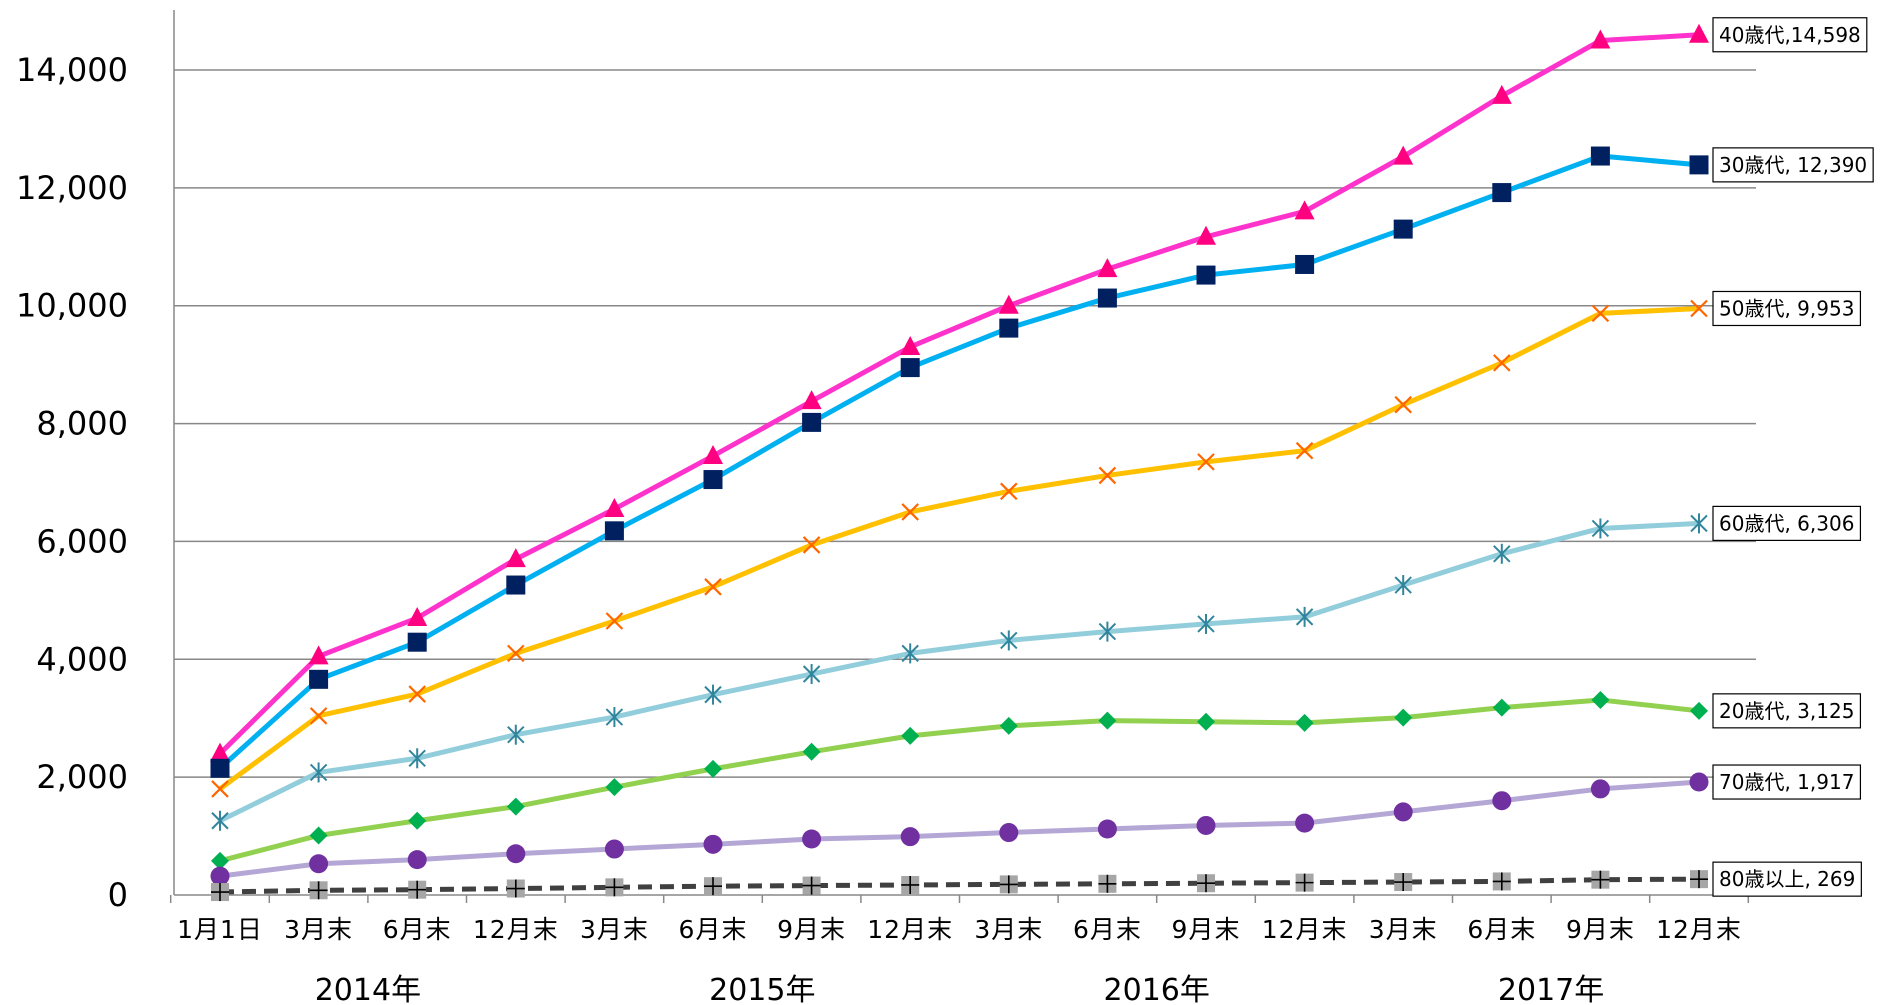 The width and height of the screenshot is (1894, 1005). I want to click on x-tick-label: 12月末, so click(516, 929).